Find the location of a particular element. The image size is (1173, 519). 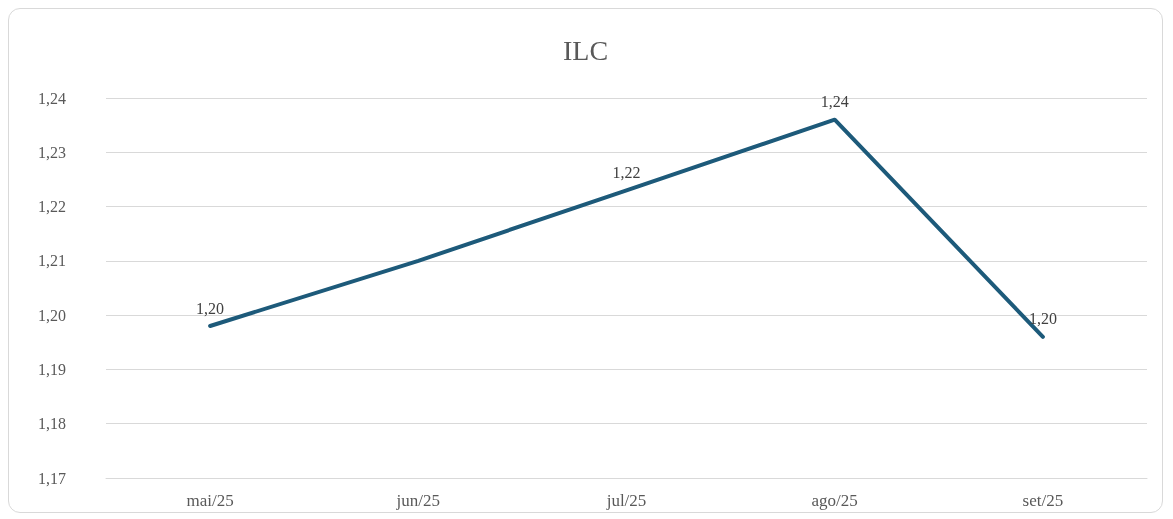

data-label: 1,24 is located at coordinates (834, 102).